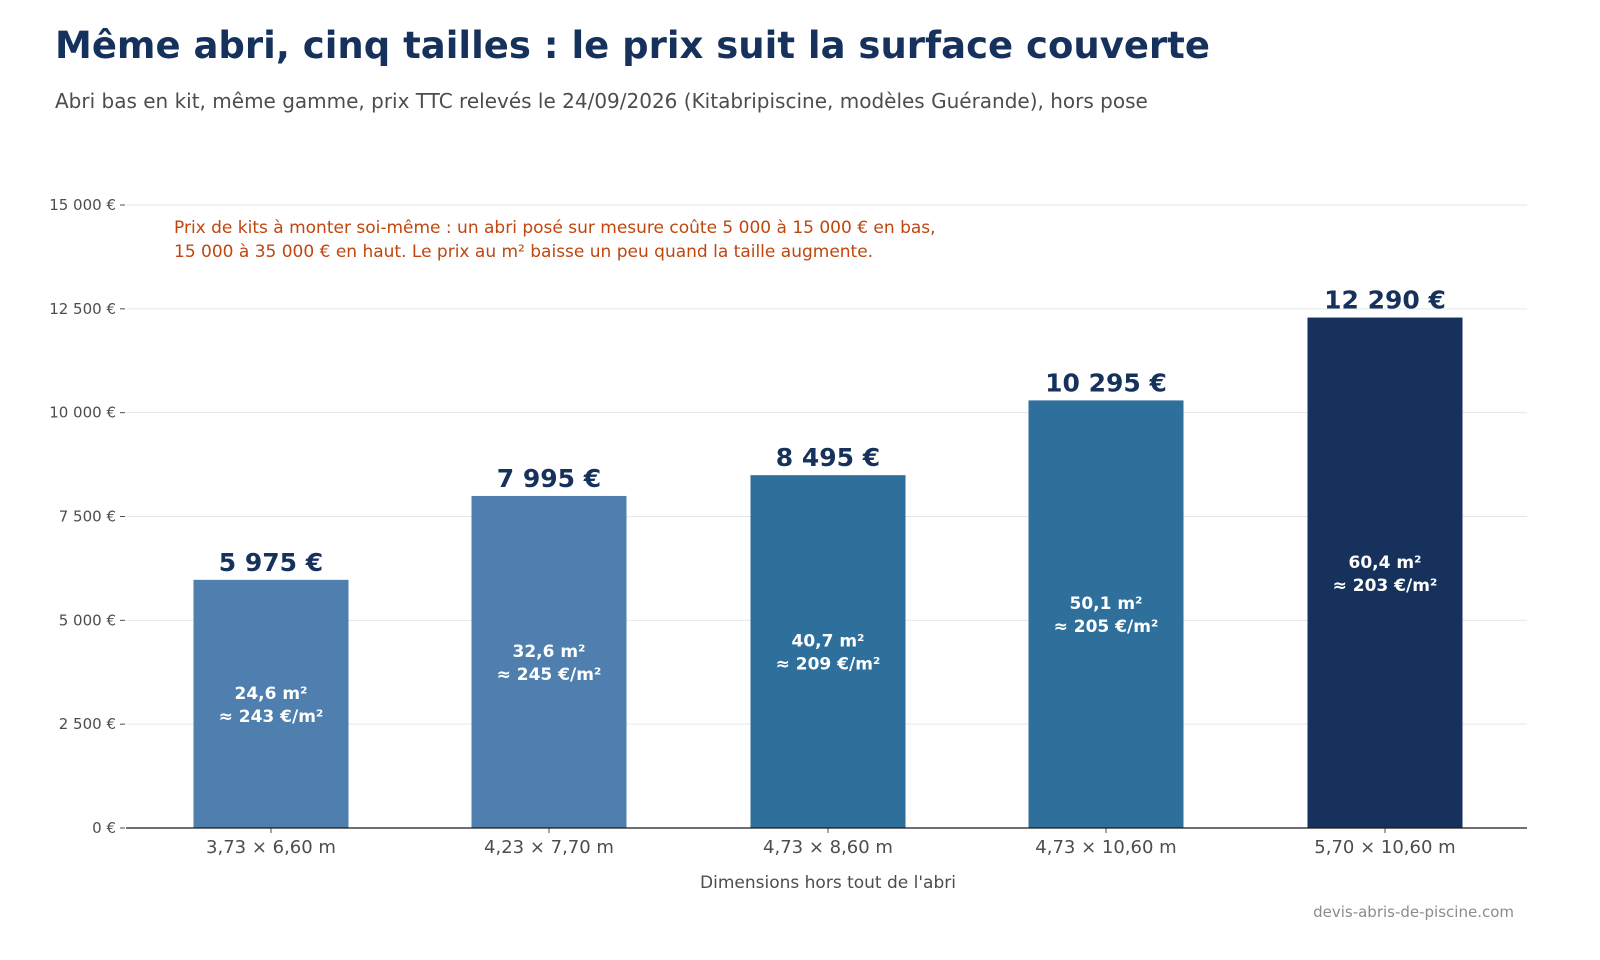 This screenshot has width=1600, height=960. Describe the element at coordinates (549, 847) in the screenshot. I see `x-tick-label: 4,23 × 7,70 m` at that location.